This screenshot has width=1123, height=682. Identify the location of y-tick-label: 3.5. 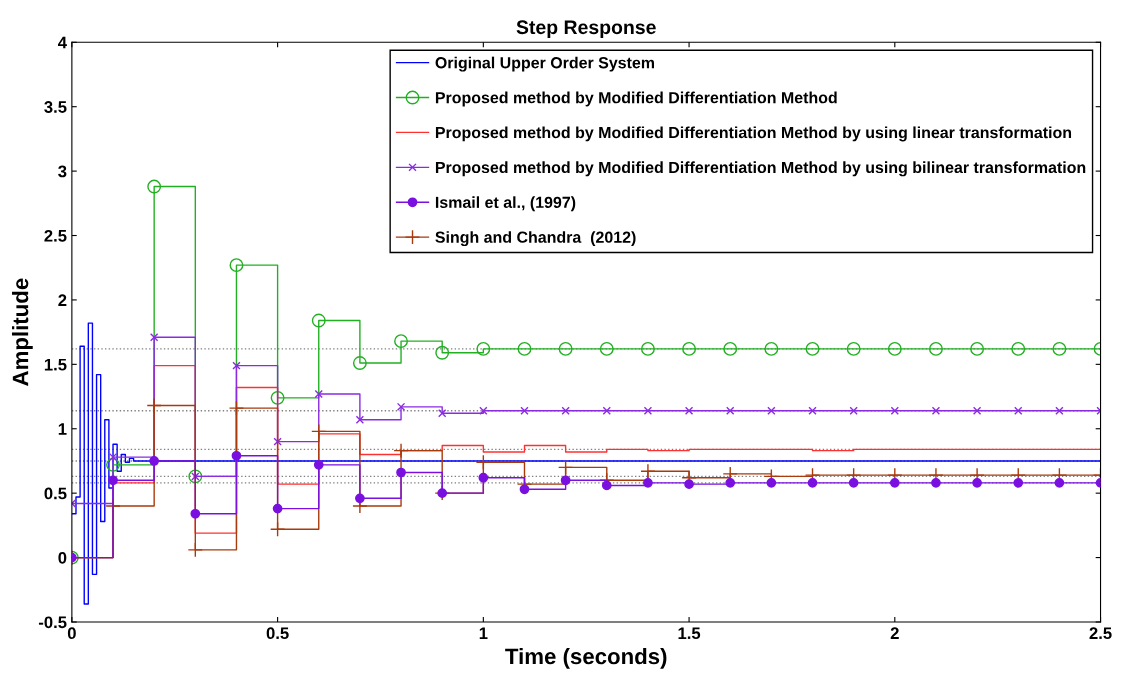
(55, 107).